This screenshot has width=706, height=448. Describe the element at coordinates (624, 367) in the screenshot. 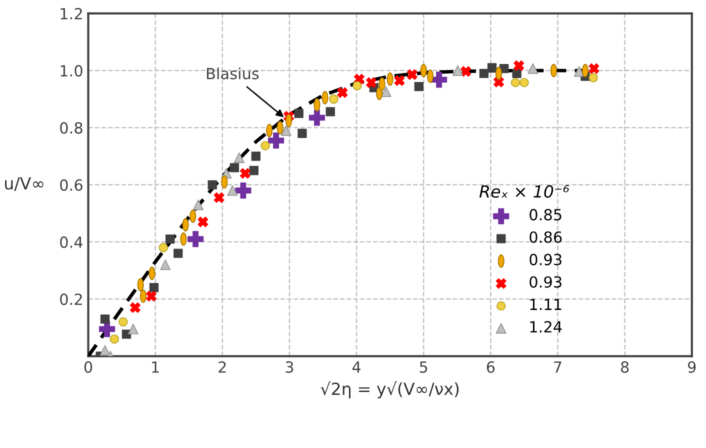

I see `x-tick-label: 8` at that location.